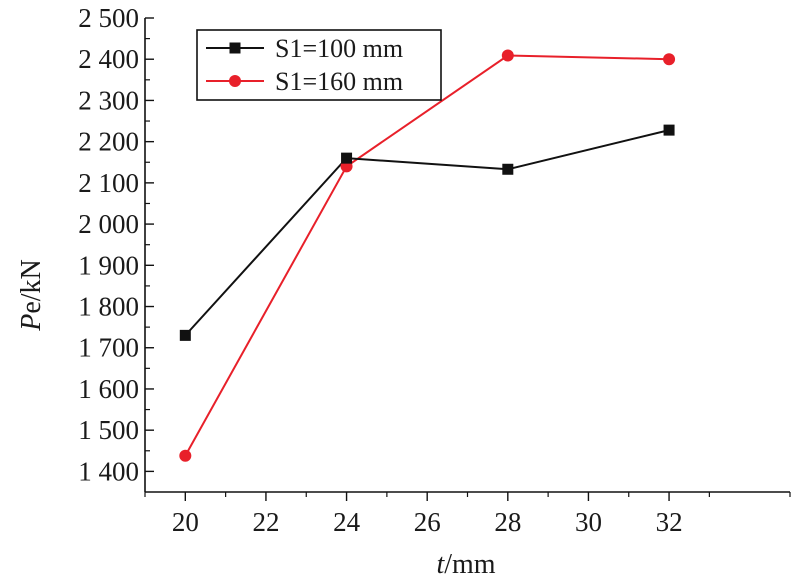  I want to click on x-tick-label: 26, so click(427, 522).